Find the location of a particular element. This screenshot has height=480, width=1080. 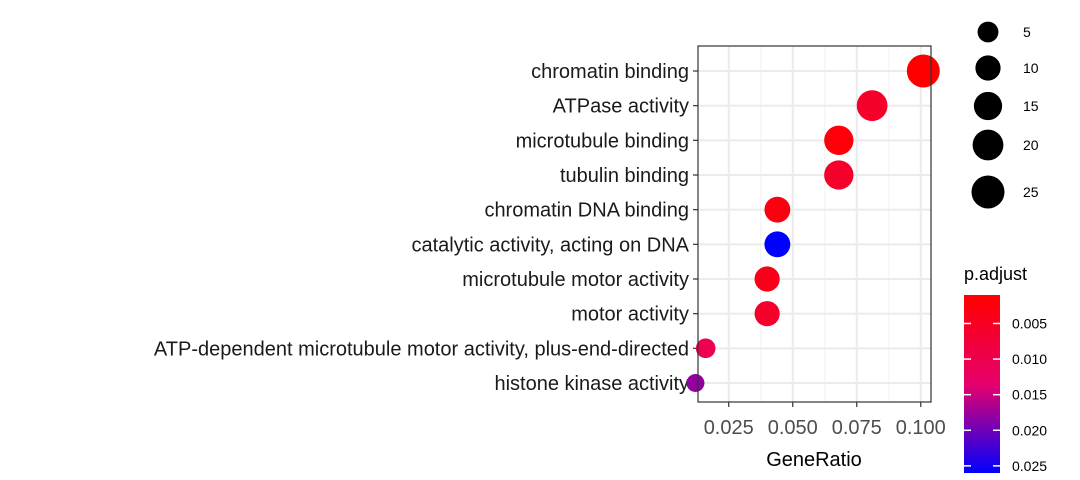

color-legend-label: 0.020 is located at coordinates (1029, 430).